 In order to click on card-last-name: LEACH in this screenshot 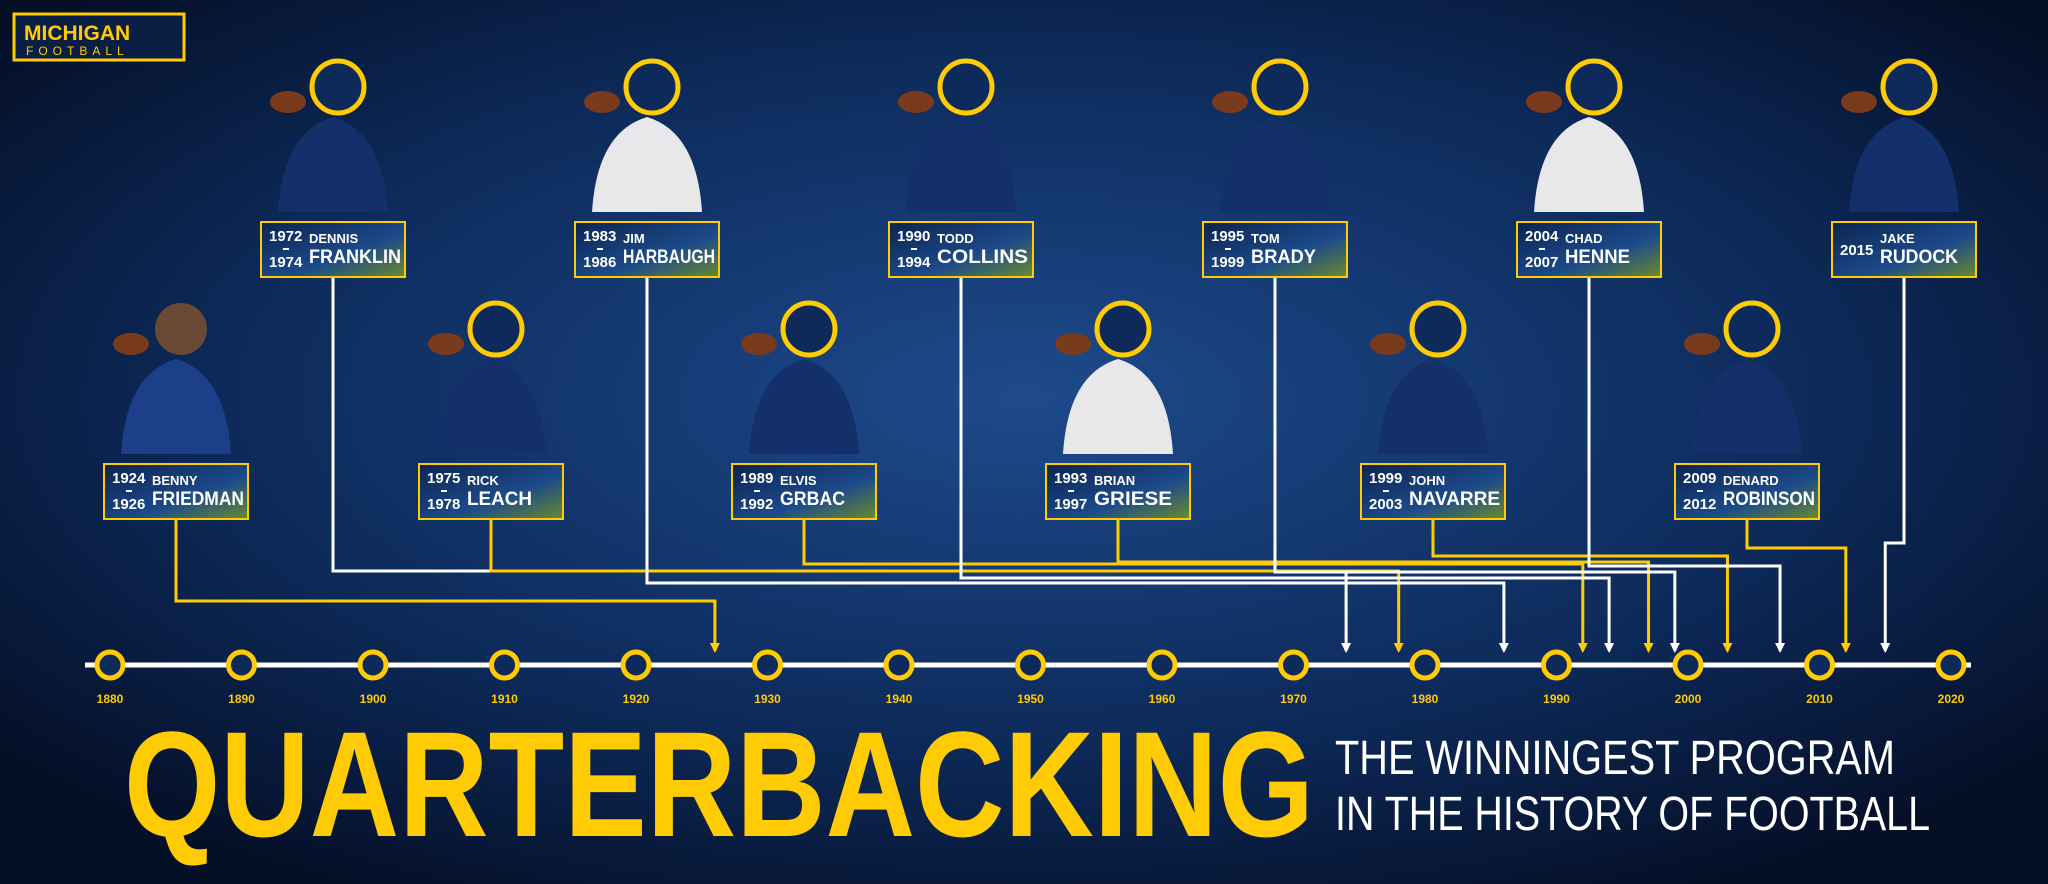, I will do `click(499, 499)`.